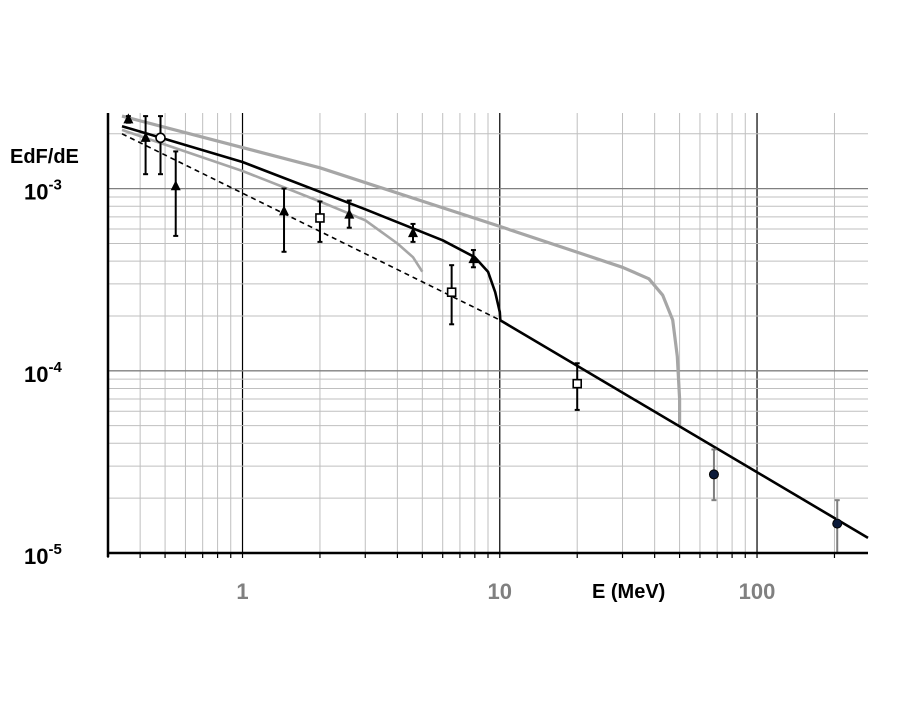  Describe the element at coordinates (44, 157) in the screenshot. I see `y-axis-title: EdF/dE` at that location.